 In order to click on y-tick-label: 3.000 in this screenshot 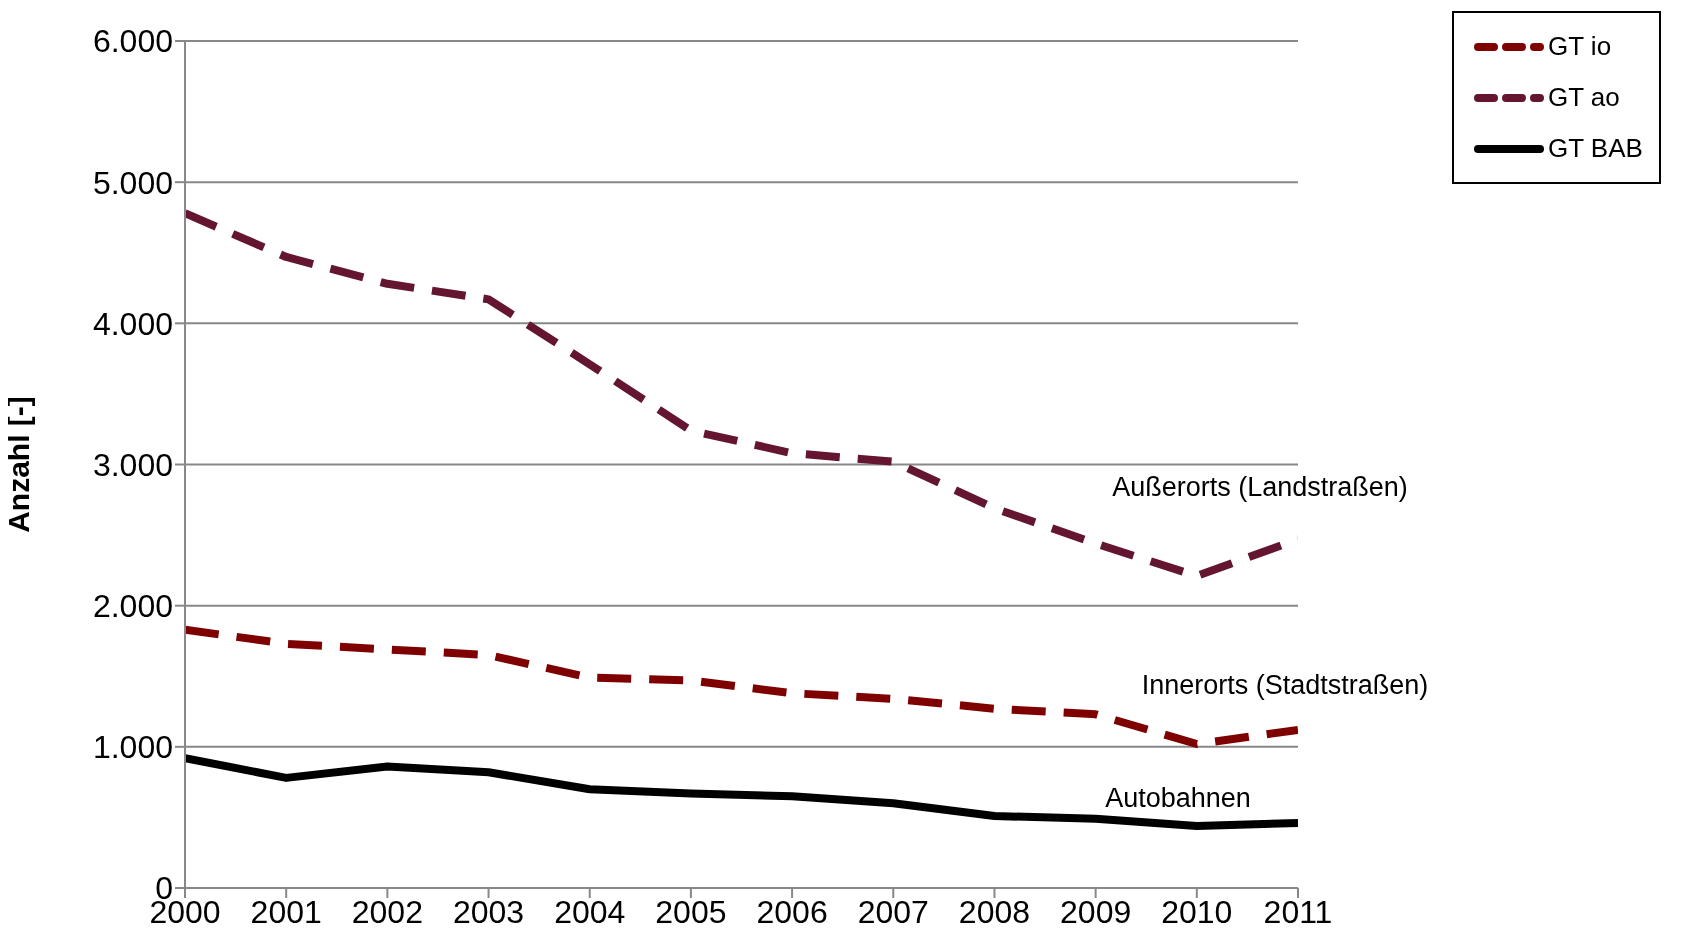, I will do `click(132, 464)`.